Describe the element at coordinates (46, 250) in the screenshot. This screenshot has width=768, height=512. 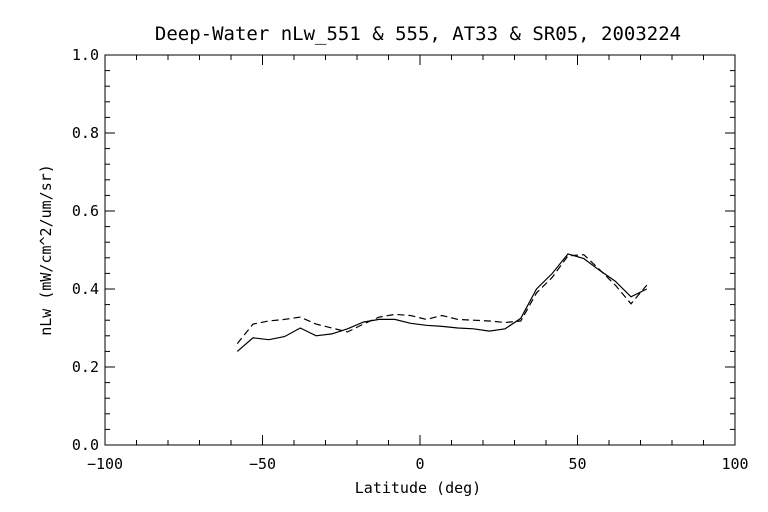
I see `y-axis-label: nLw (mW/cm^2/um/sr)` at that location.